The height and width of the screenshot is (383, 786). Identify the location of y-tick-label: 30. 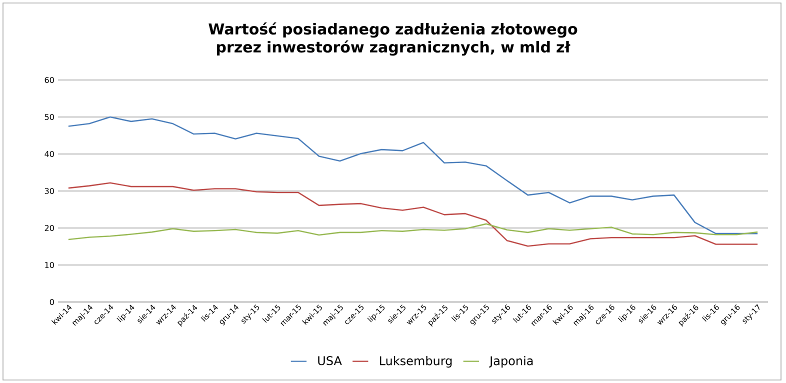
(49, 191).